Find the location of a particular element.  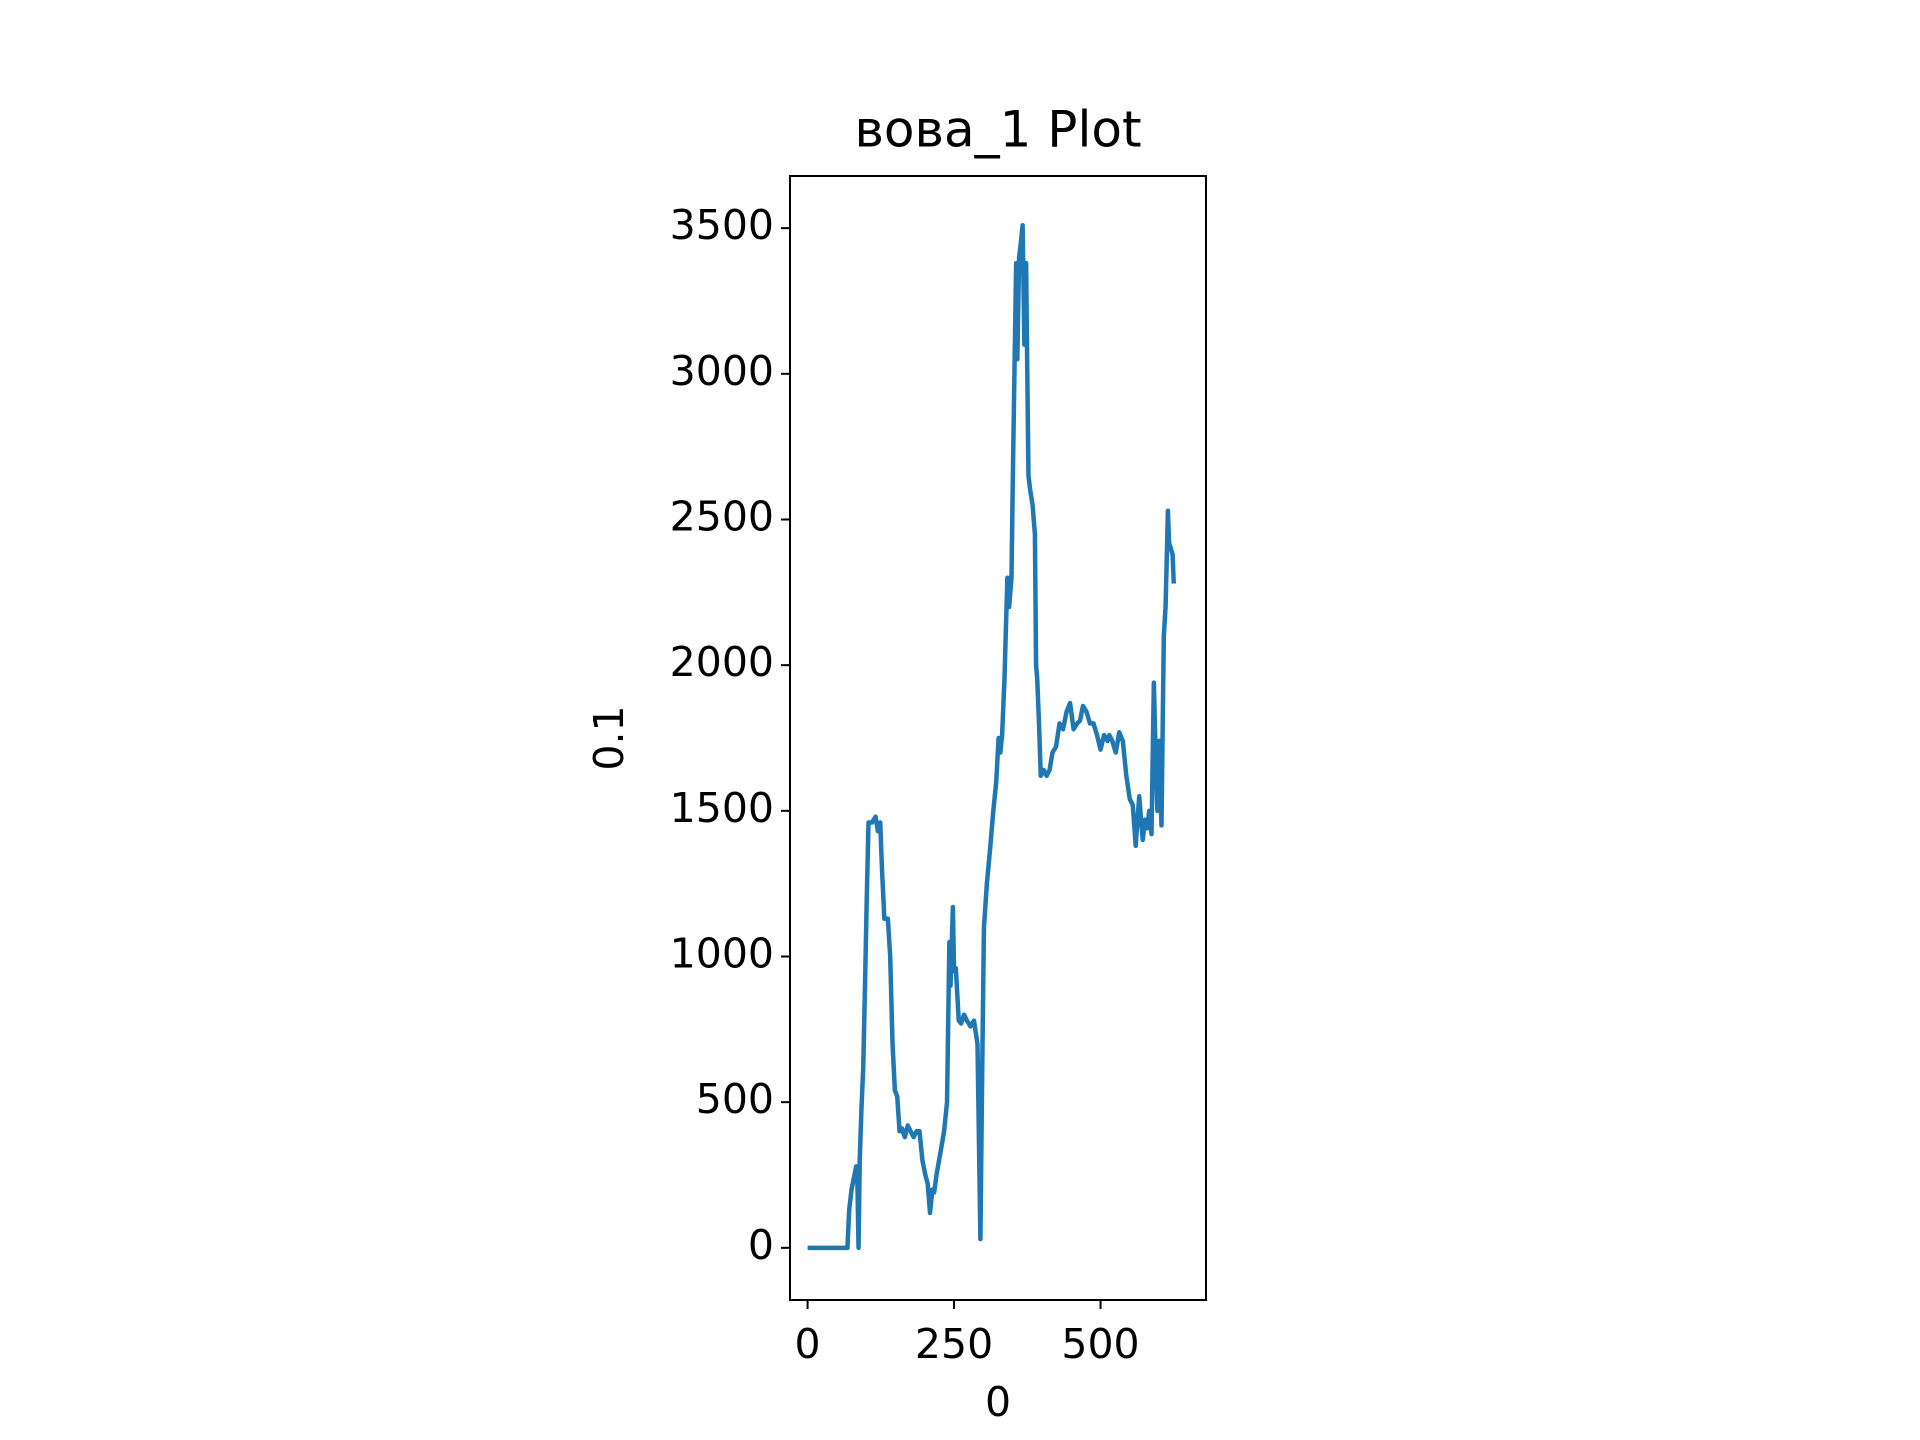

y-tick-label: 2000 is located at coordinates (722, 662).